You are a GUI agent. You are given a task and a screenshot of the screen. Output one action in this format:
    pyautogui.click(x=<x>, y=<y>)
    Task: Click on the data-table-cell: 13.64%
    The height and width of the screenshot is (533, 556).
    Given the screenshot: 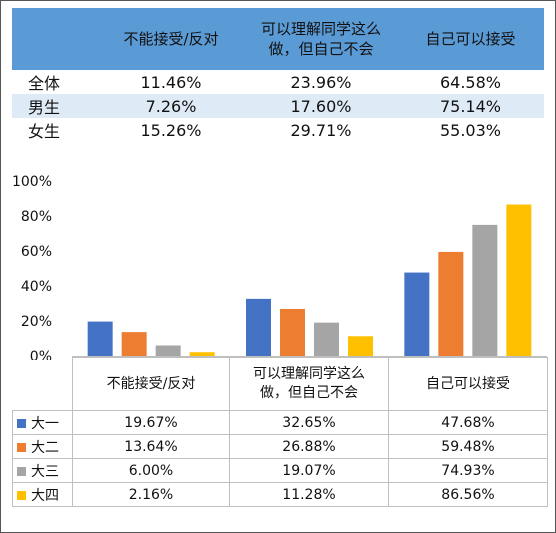 What is the action you would take?
    pyautogui.click(x=151, y=446)
    